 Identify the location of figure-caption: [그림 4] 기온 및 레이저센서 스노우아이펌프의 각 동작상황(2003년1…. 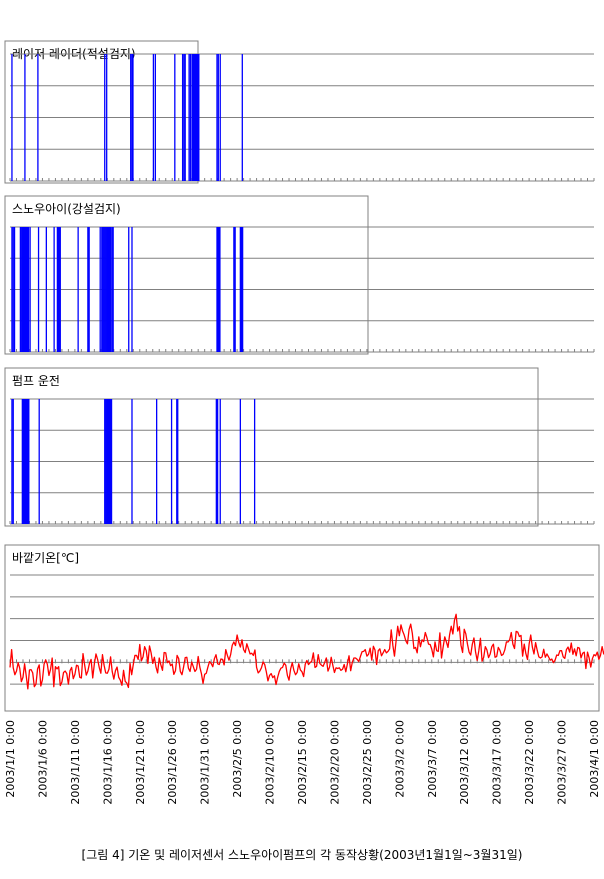
(302, 855).